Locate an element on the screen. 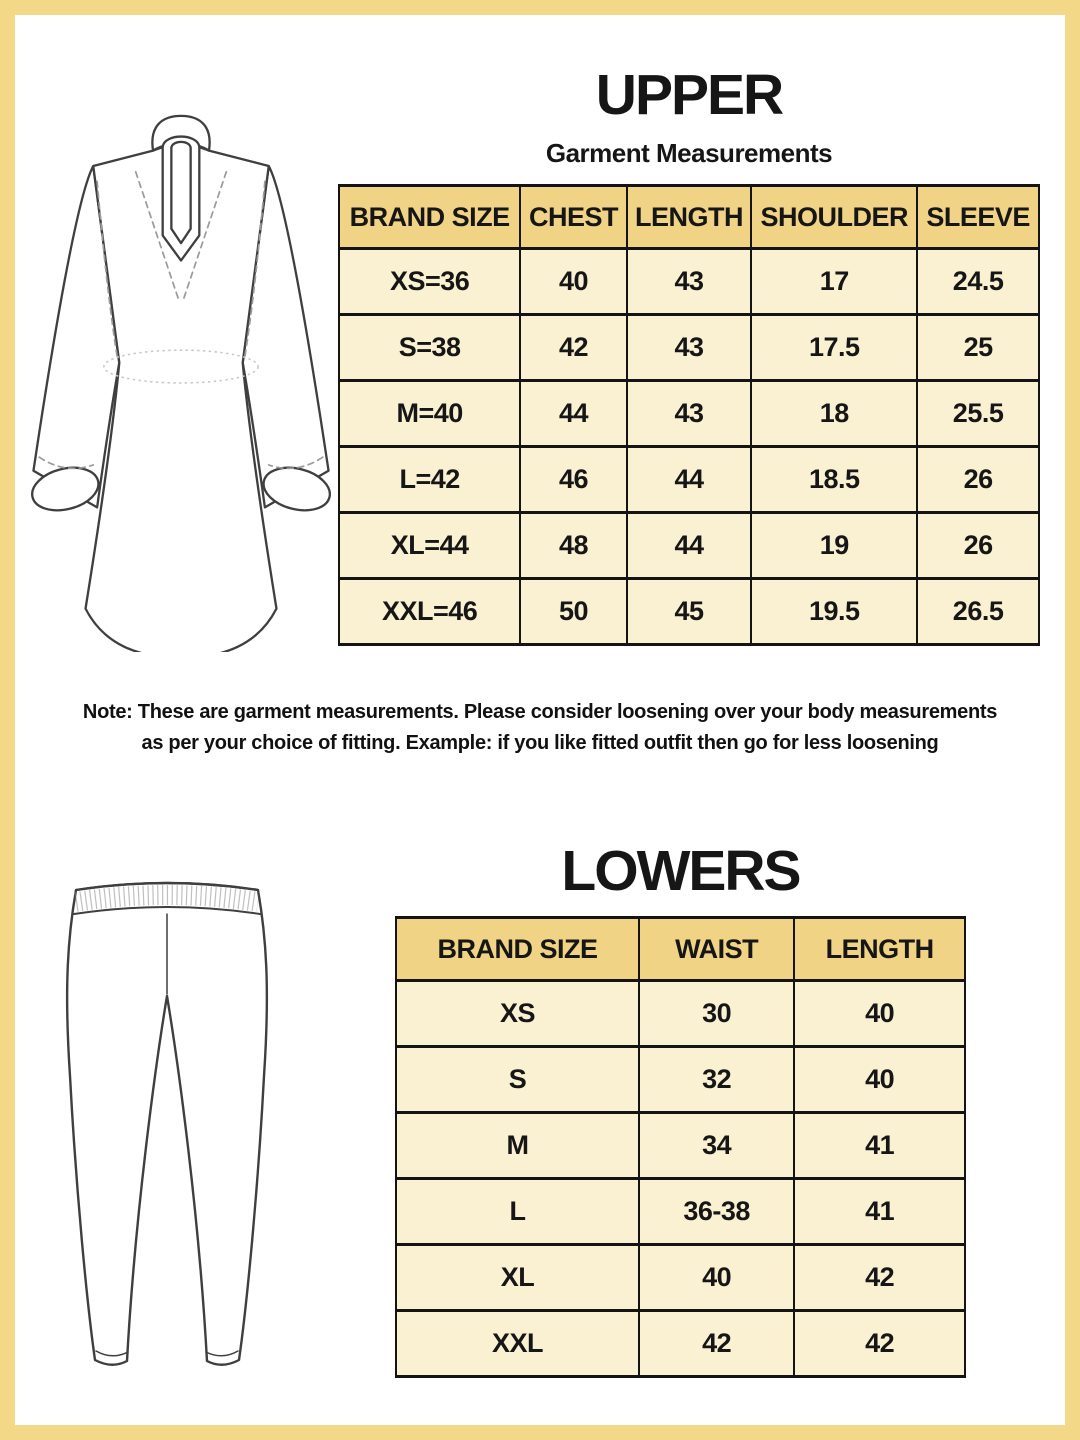 The width and height of the screenshot is (1080, 1440). kurta-yoke-dashed-right is located at coordinates (205, 236).